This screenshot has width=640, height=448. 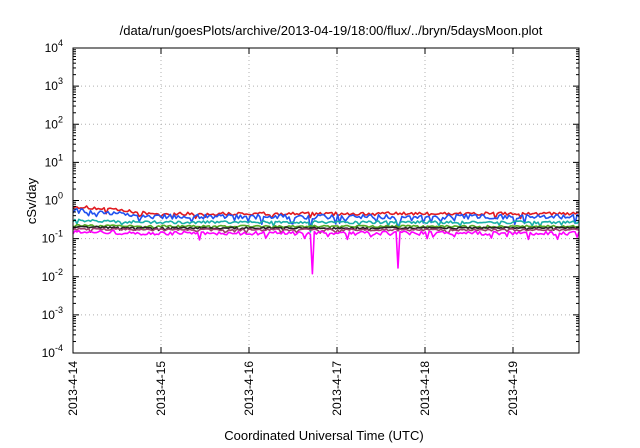 I want to click on y-tick-label: 10¹, so click(x=54, y=160).